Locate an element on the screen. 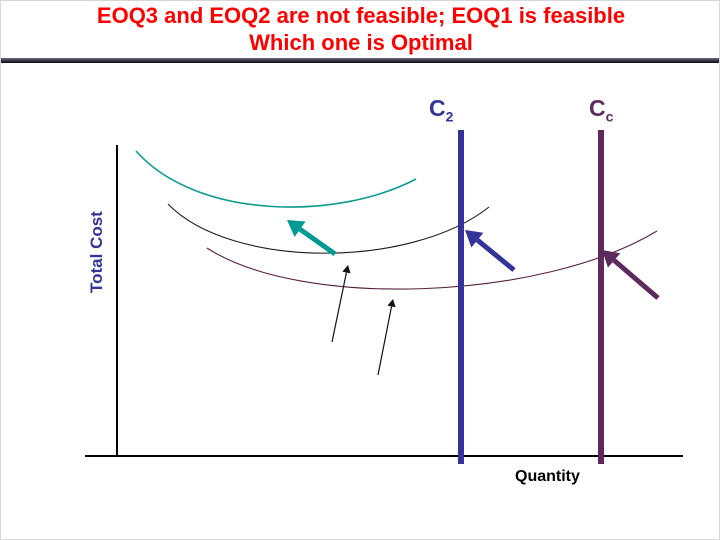  thin-arrow-2-head is located at coordinates (391, 303).